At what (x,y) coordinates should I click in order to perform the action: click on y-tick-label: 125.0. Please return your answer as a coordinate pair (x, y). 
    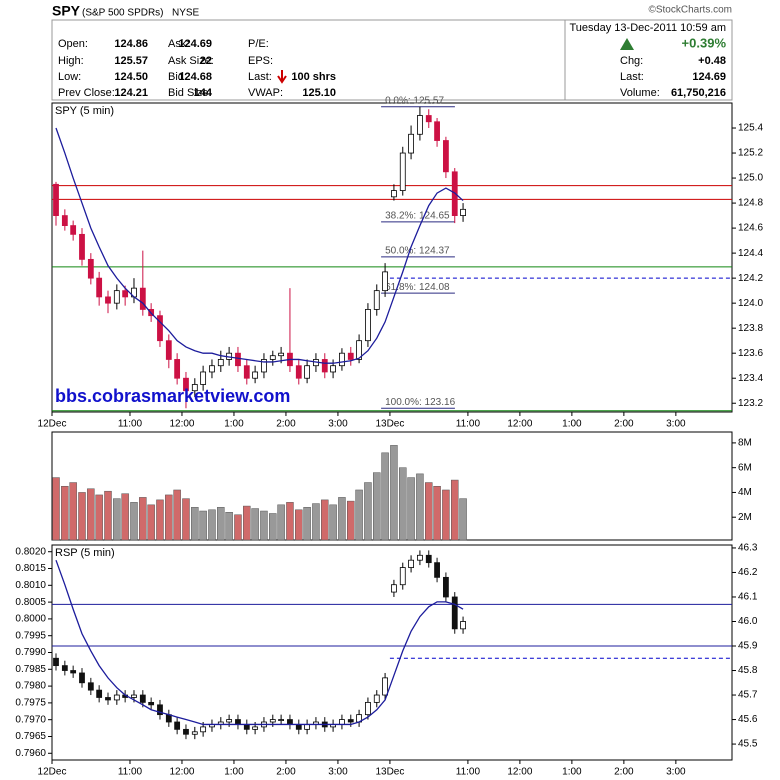
    Looking at the image, I should click on (750, 178).